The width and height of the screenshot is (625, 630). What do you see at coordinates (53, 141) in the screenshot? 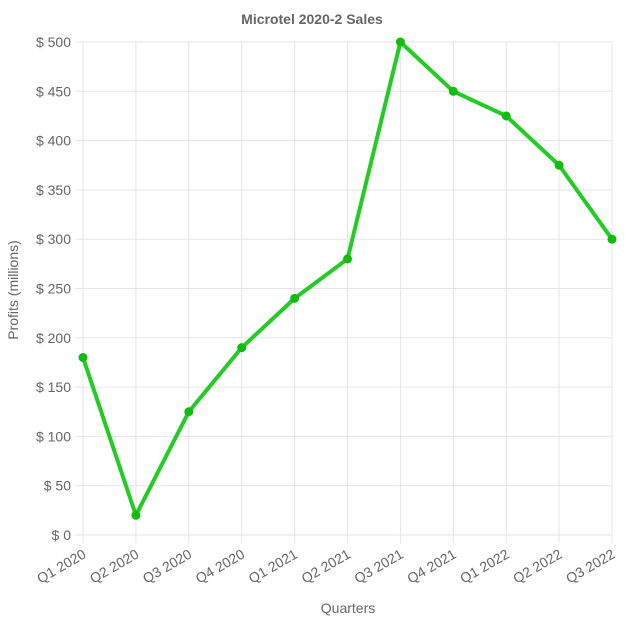
I see `y-tick-label: $ 400` at bounding box center [53, 141].